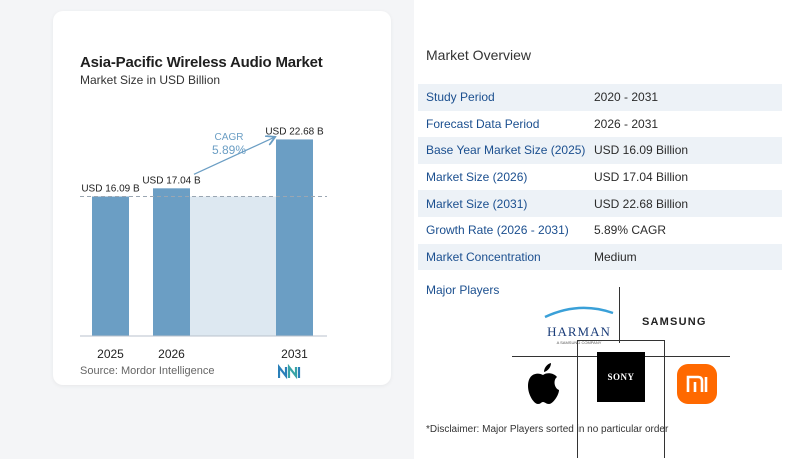 This screenshot has height=459, width=800. What do you see at coordinates (579, 342) in the screenshot?
I see `harman-subtitle: A SAMSUNG COMPANY` at bounding box center [579, 342].